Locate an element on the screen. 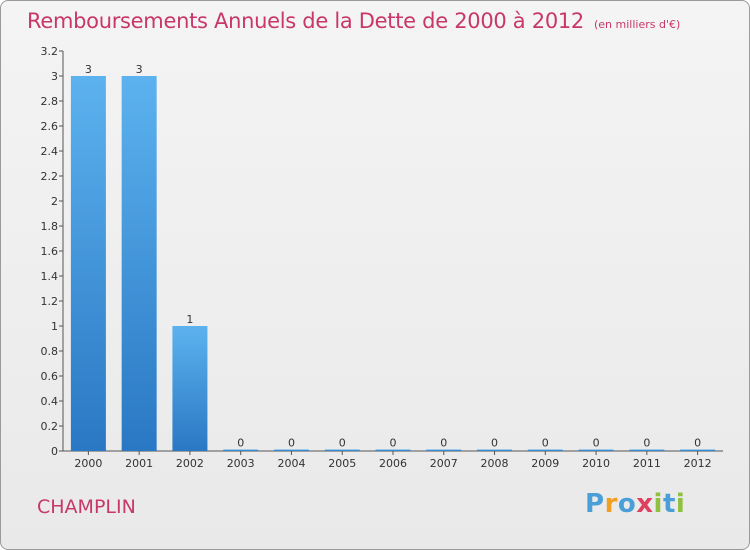  x-tick-label: 2000 is located at coordinates (88, 463).